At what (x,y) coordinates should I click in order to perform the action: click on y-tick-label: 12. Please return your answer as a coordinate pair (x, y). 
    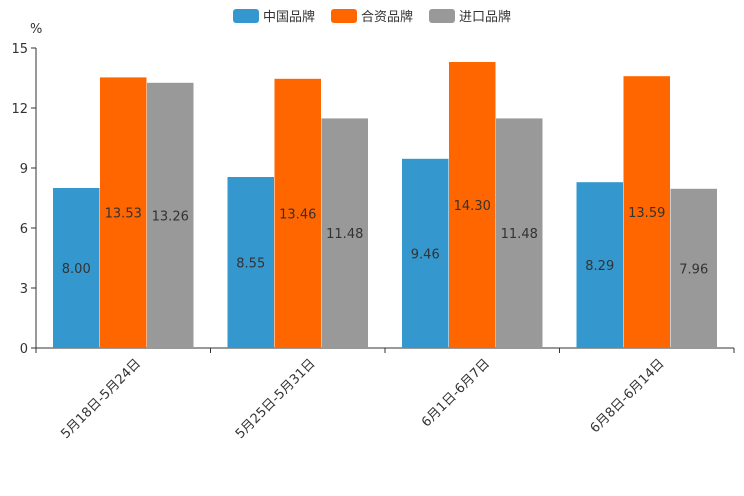
    Looking at the image, I should click on (19, 109).